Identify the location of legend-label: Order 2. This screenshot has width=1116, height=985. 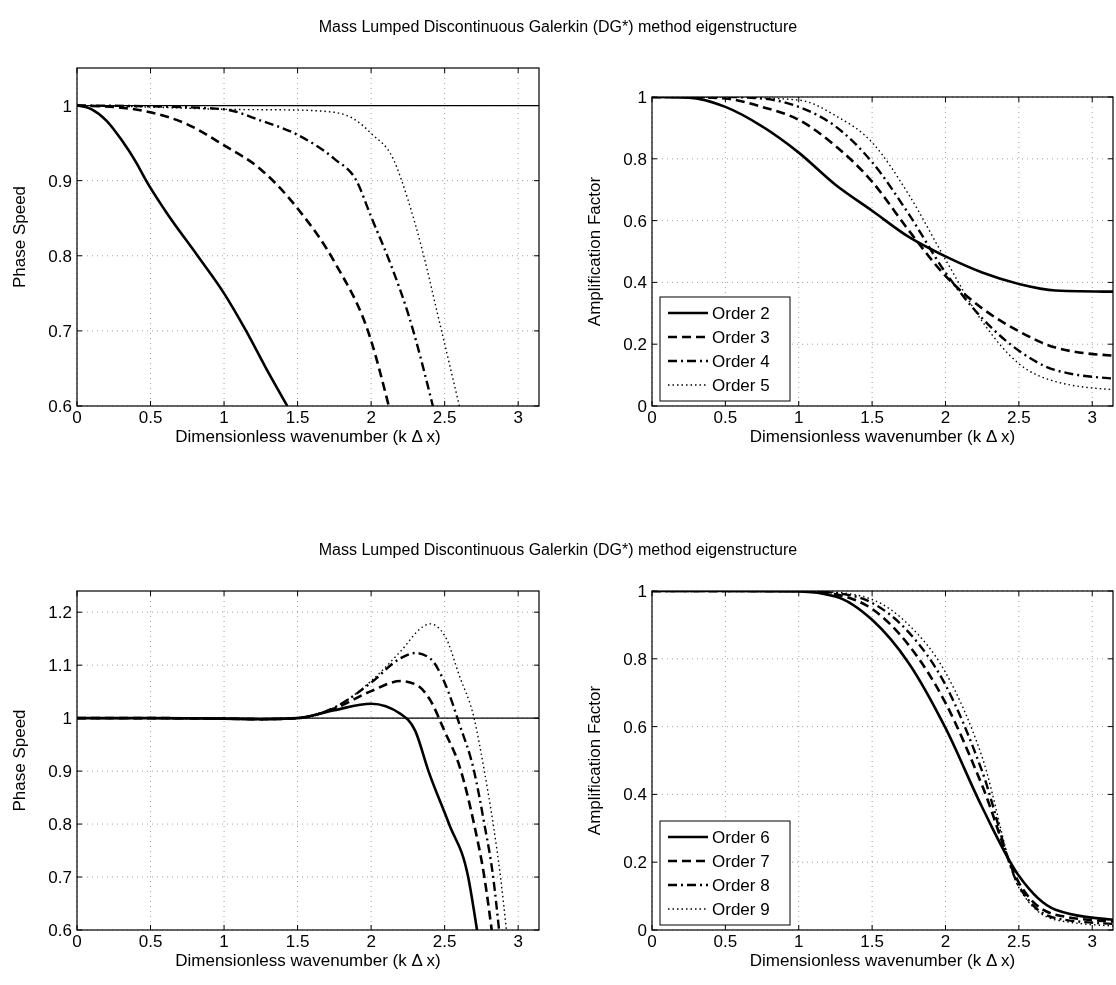
(741, 313).